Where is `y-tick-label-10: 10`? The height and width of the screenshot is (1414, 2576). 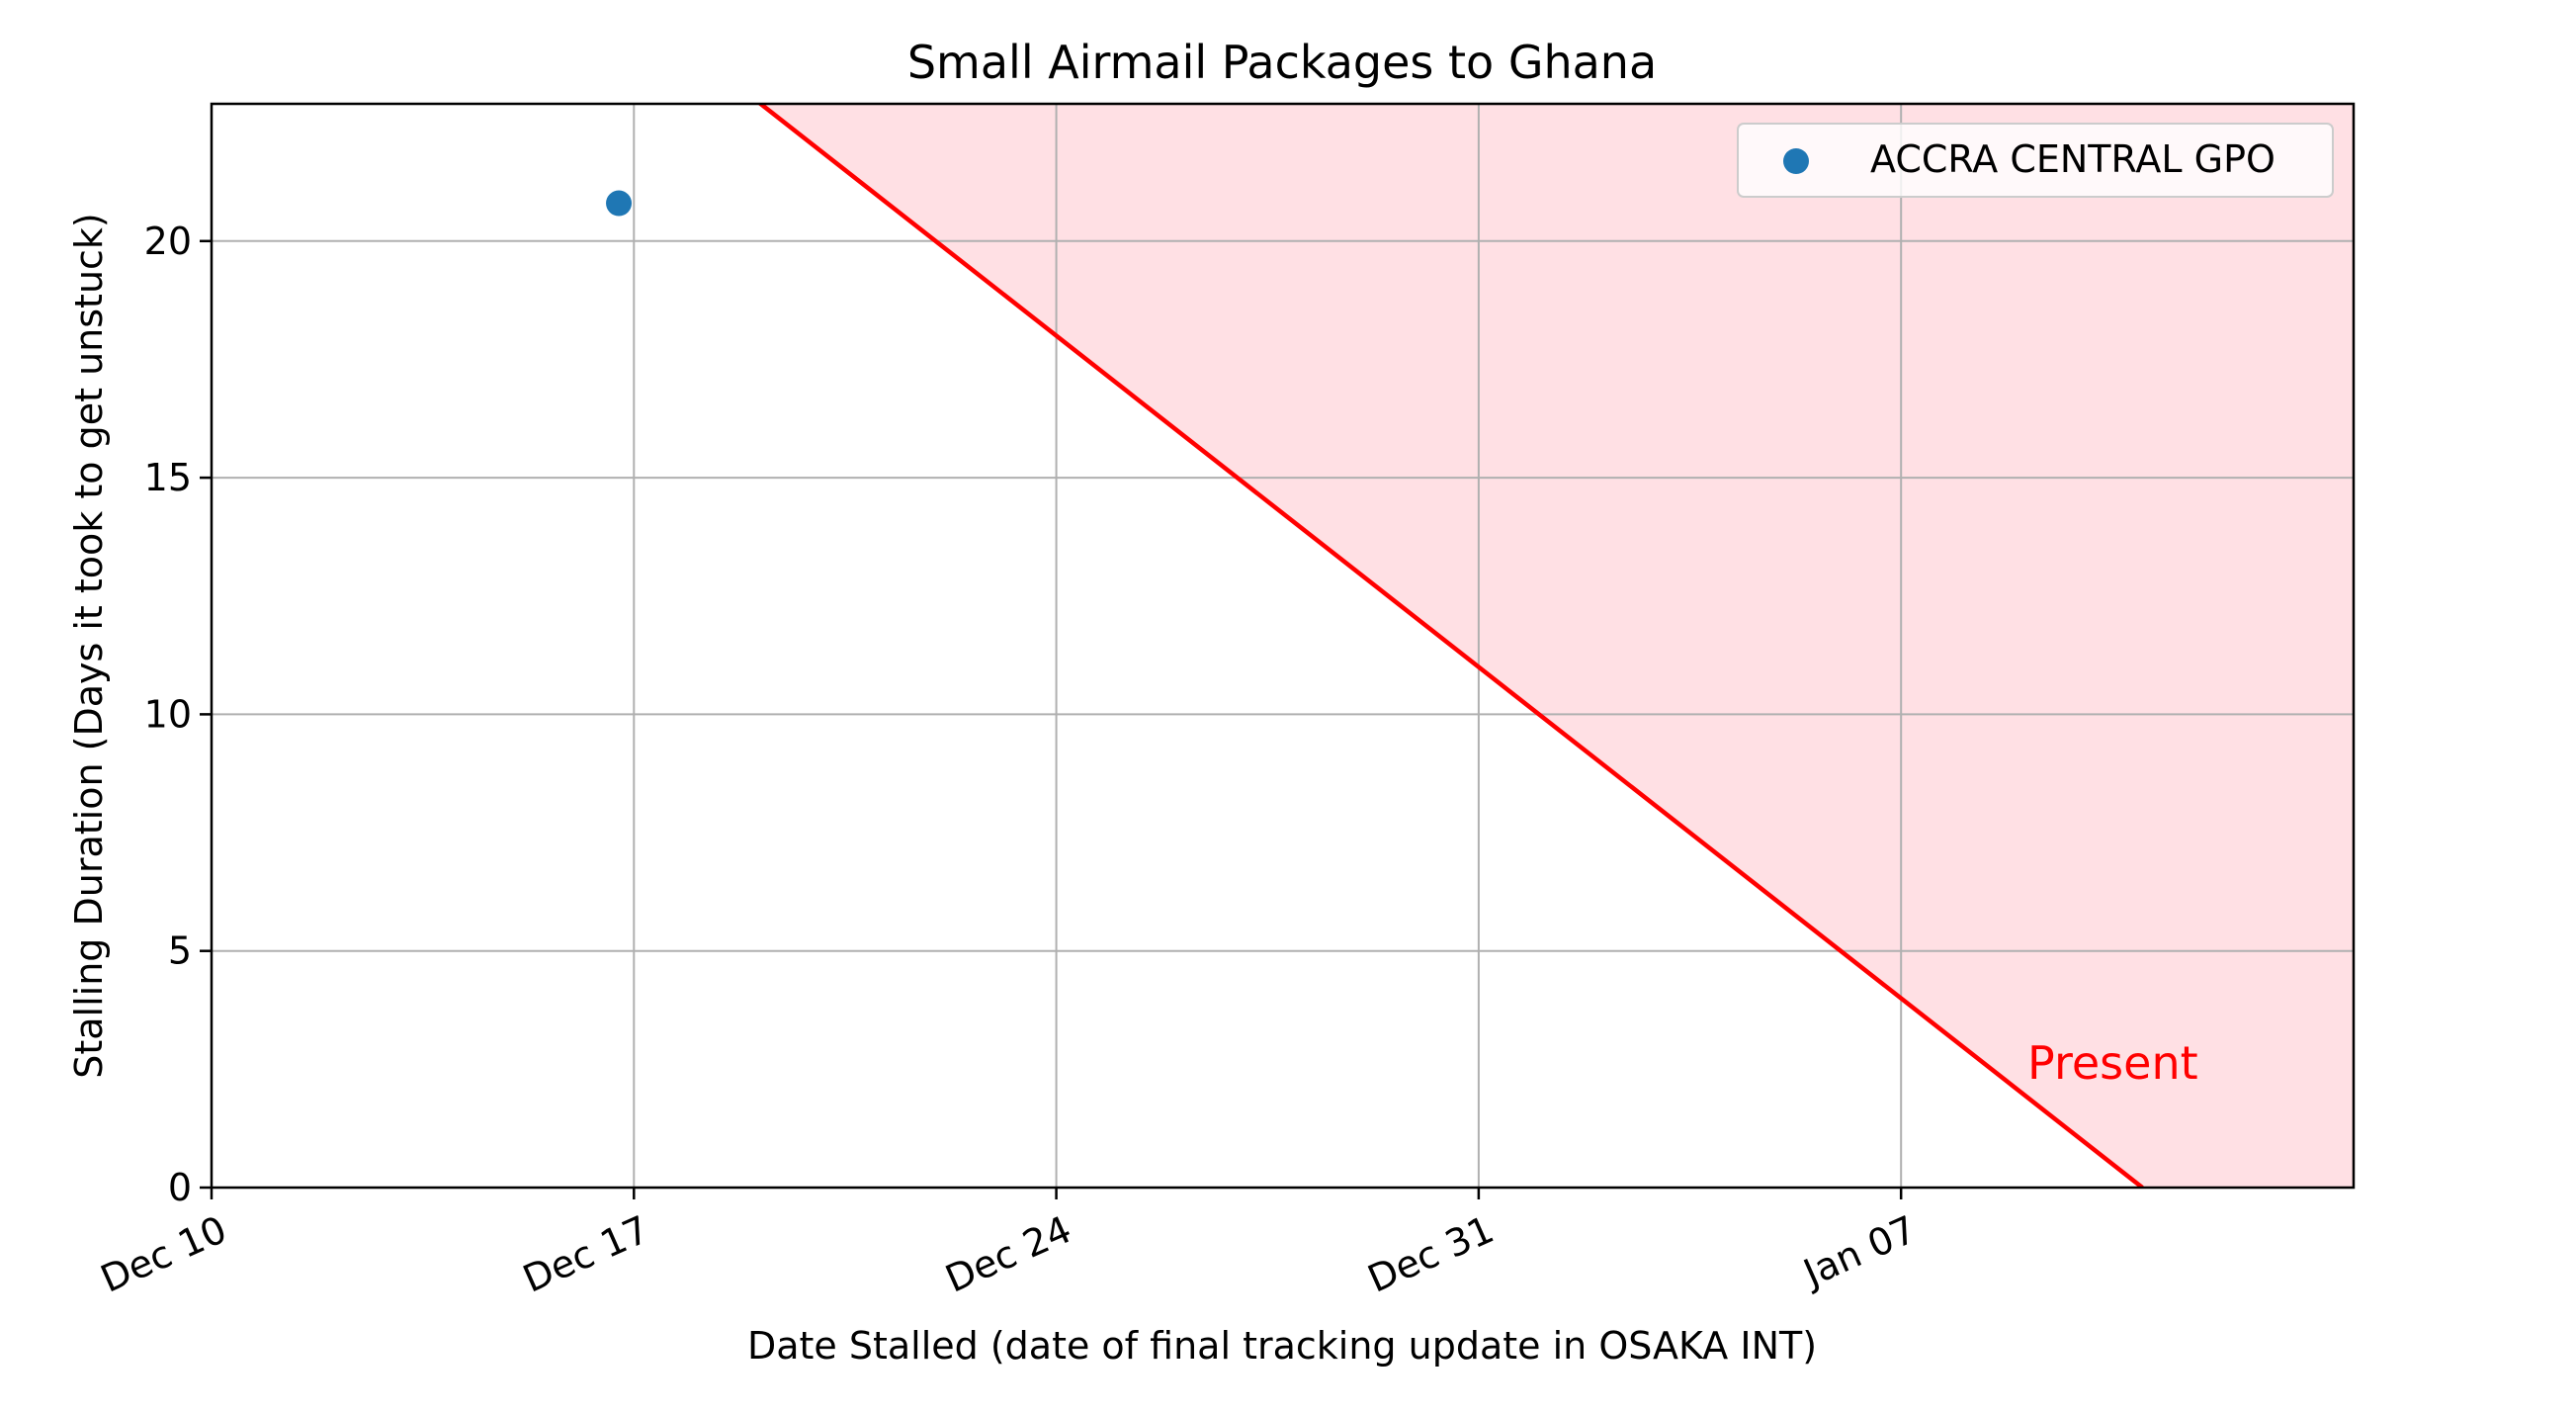 y-tick-label-10: 10 is located at coordinates (168, 714).